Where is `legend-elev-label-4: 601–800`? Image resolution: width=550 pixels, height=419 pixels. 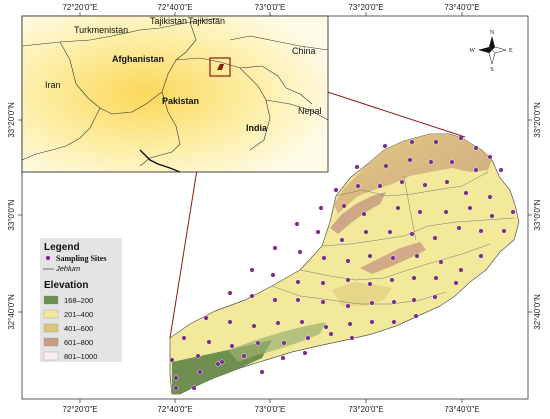
legend-elev-label-4: 601–800 is located at coordinates (78, 342).